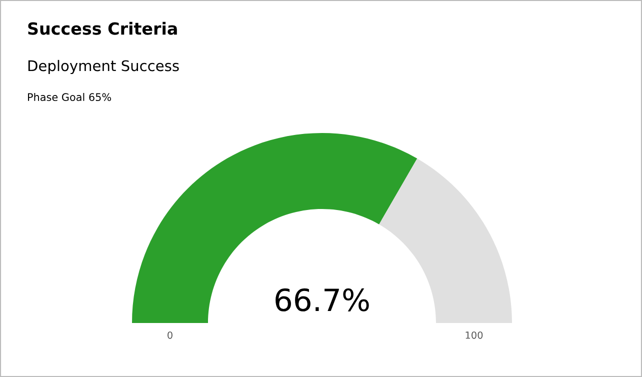  I want to click on text: 100, so click(474, 335).